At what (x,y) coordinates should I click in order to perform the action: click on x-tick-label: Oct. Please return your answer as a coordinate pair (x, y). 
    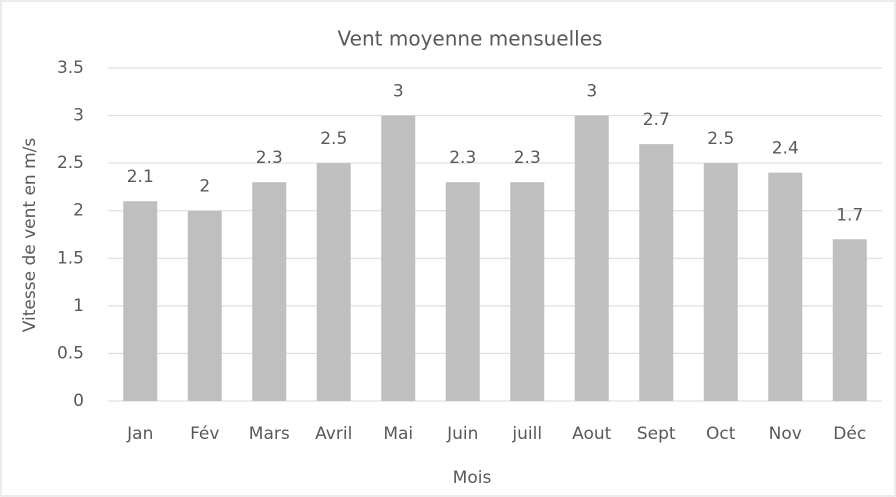
    Looking at the image, I should click on (721, 434).